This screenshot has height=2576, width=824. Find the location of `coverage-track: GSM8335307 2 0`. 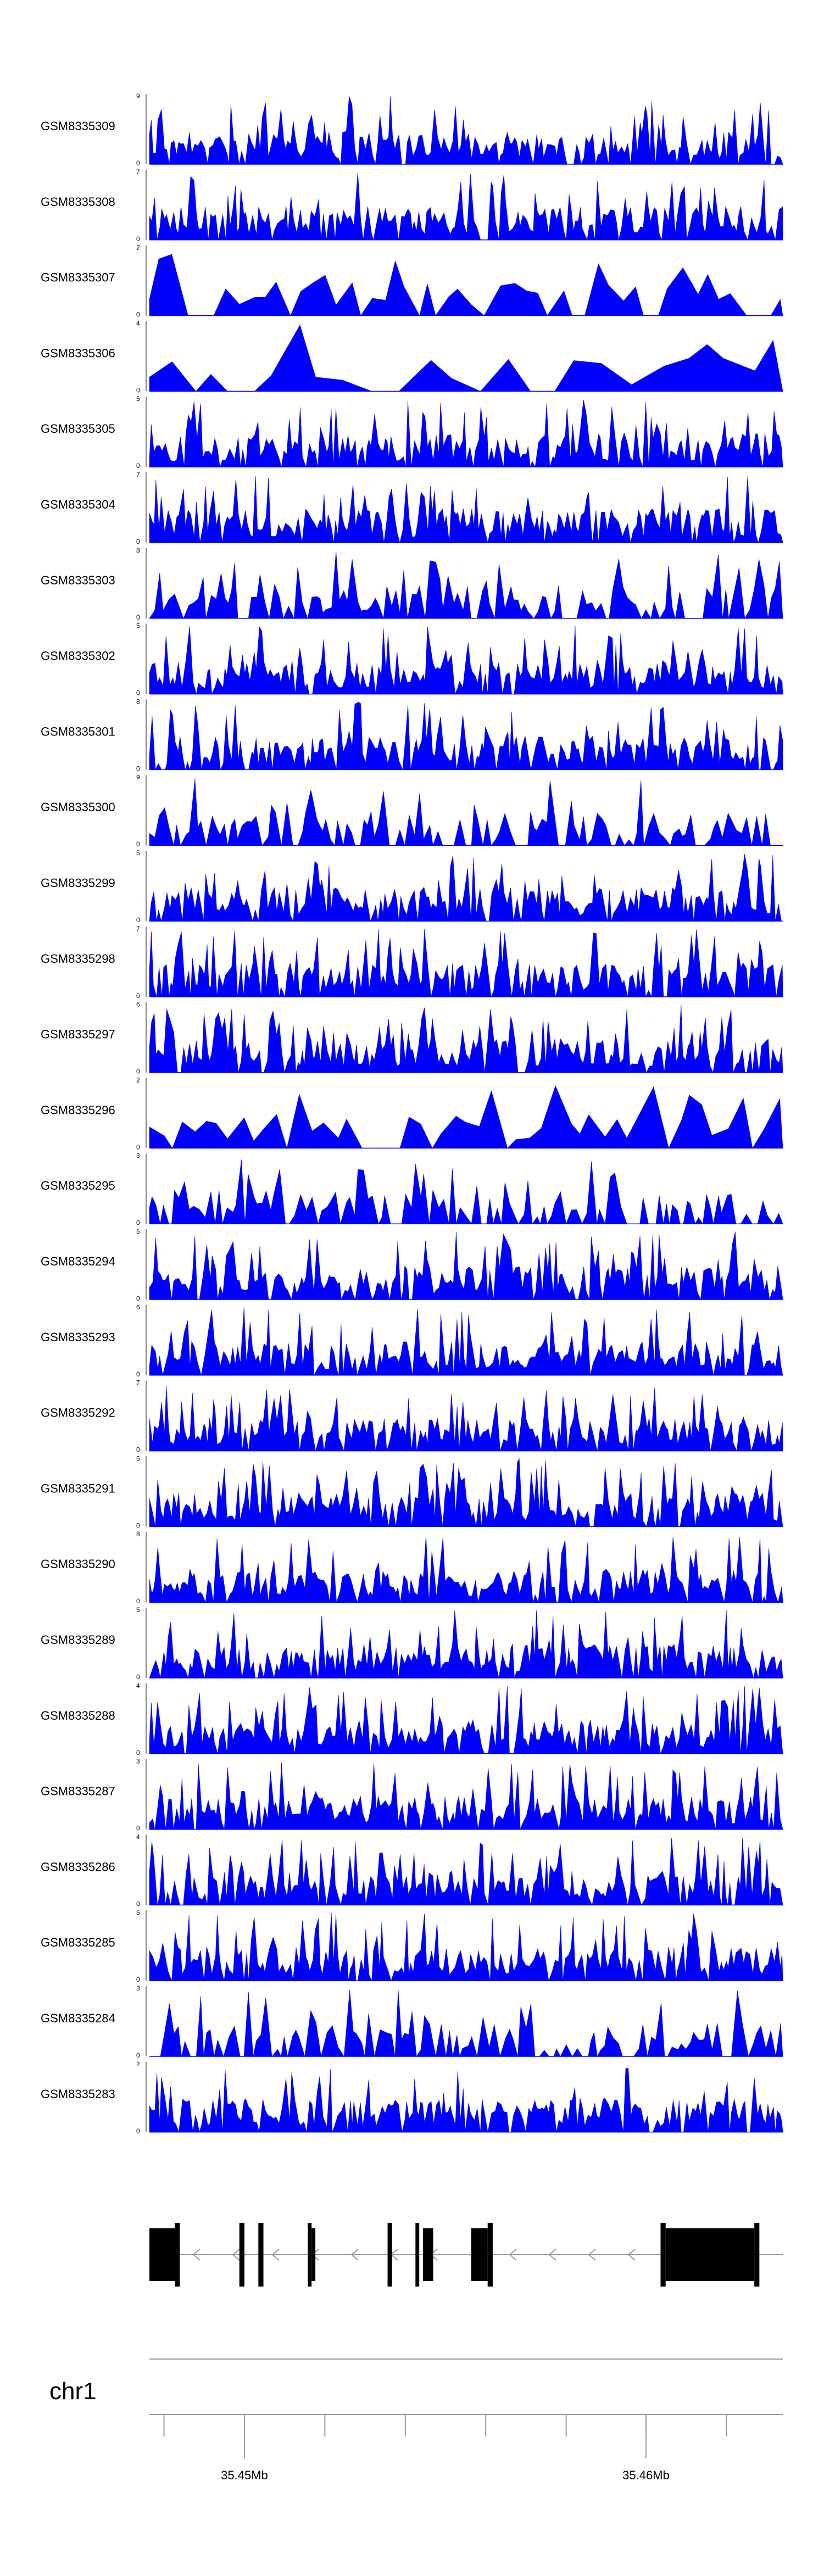

coverage-track: GSM8335307 2 0 is located at coordinates (412, 281).